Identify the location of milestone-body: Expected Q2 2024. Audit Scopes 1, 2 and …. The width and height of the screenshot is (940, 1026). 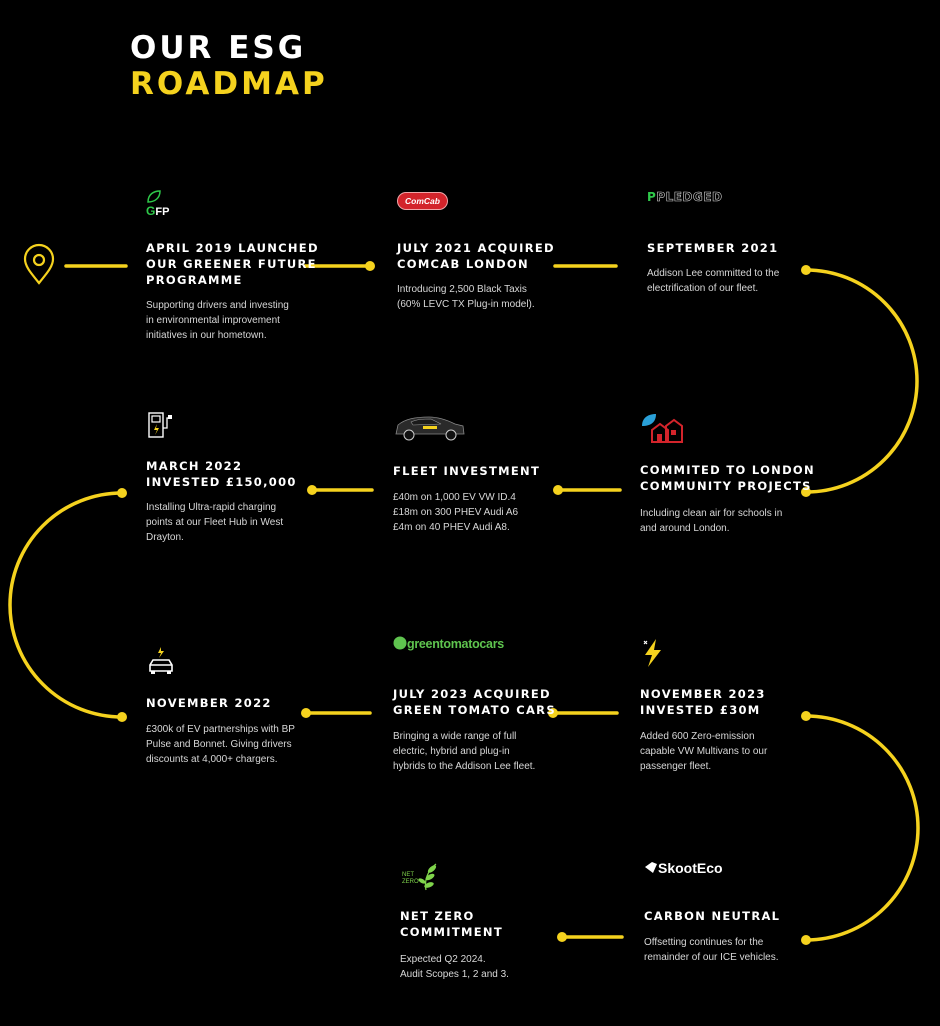
(454, 967).